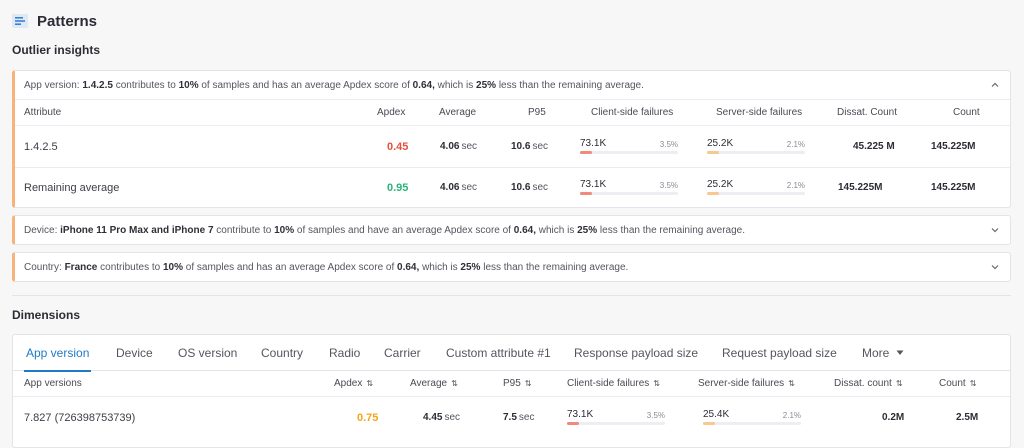 This screenshot has width=1024, height=448. I want to click on col-dissat-count: Dissat. count ⇅, so click(868, 383).